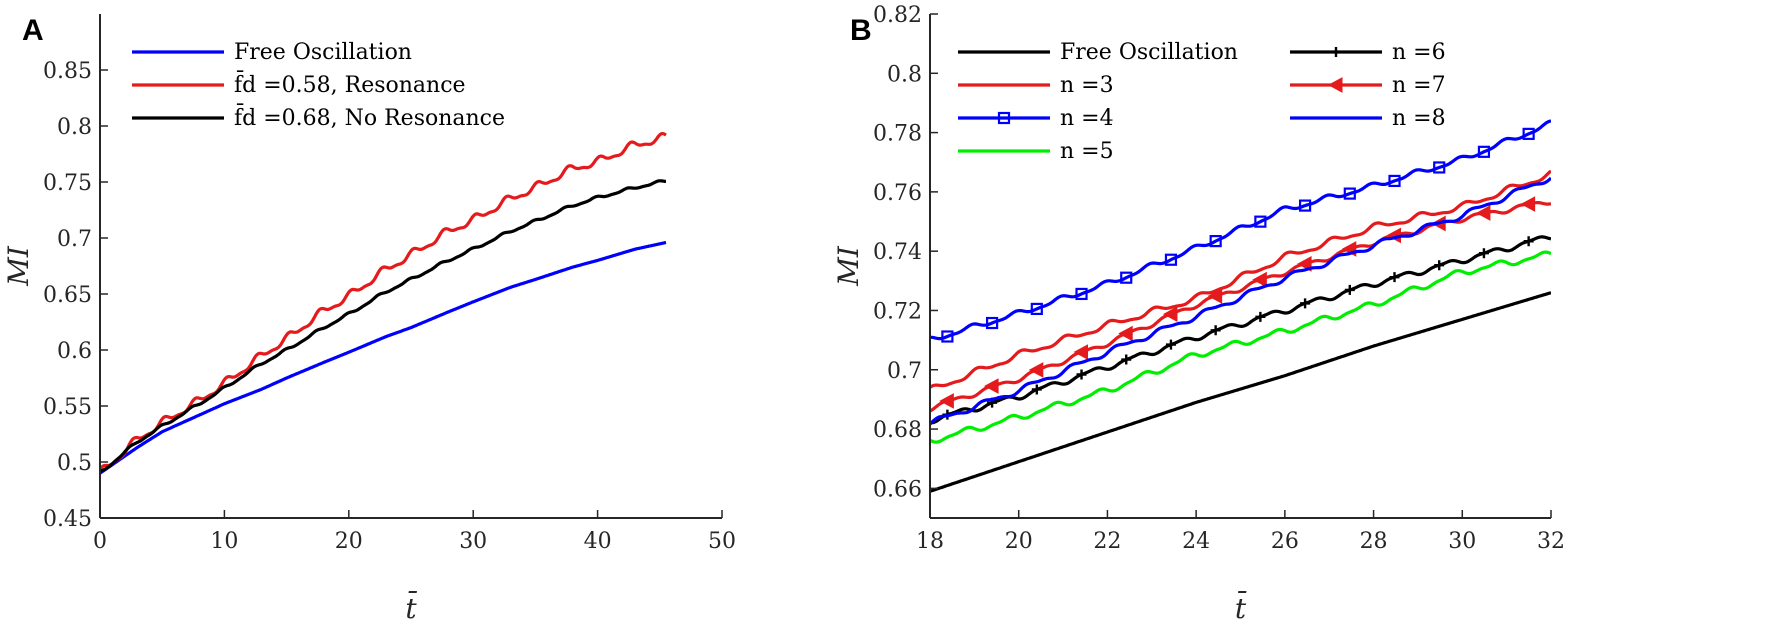 The image size is (1772, 632). I want to click on legend-entry: f̄d =0.68, No Resonance, so click(318, 117).